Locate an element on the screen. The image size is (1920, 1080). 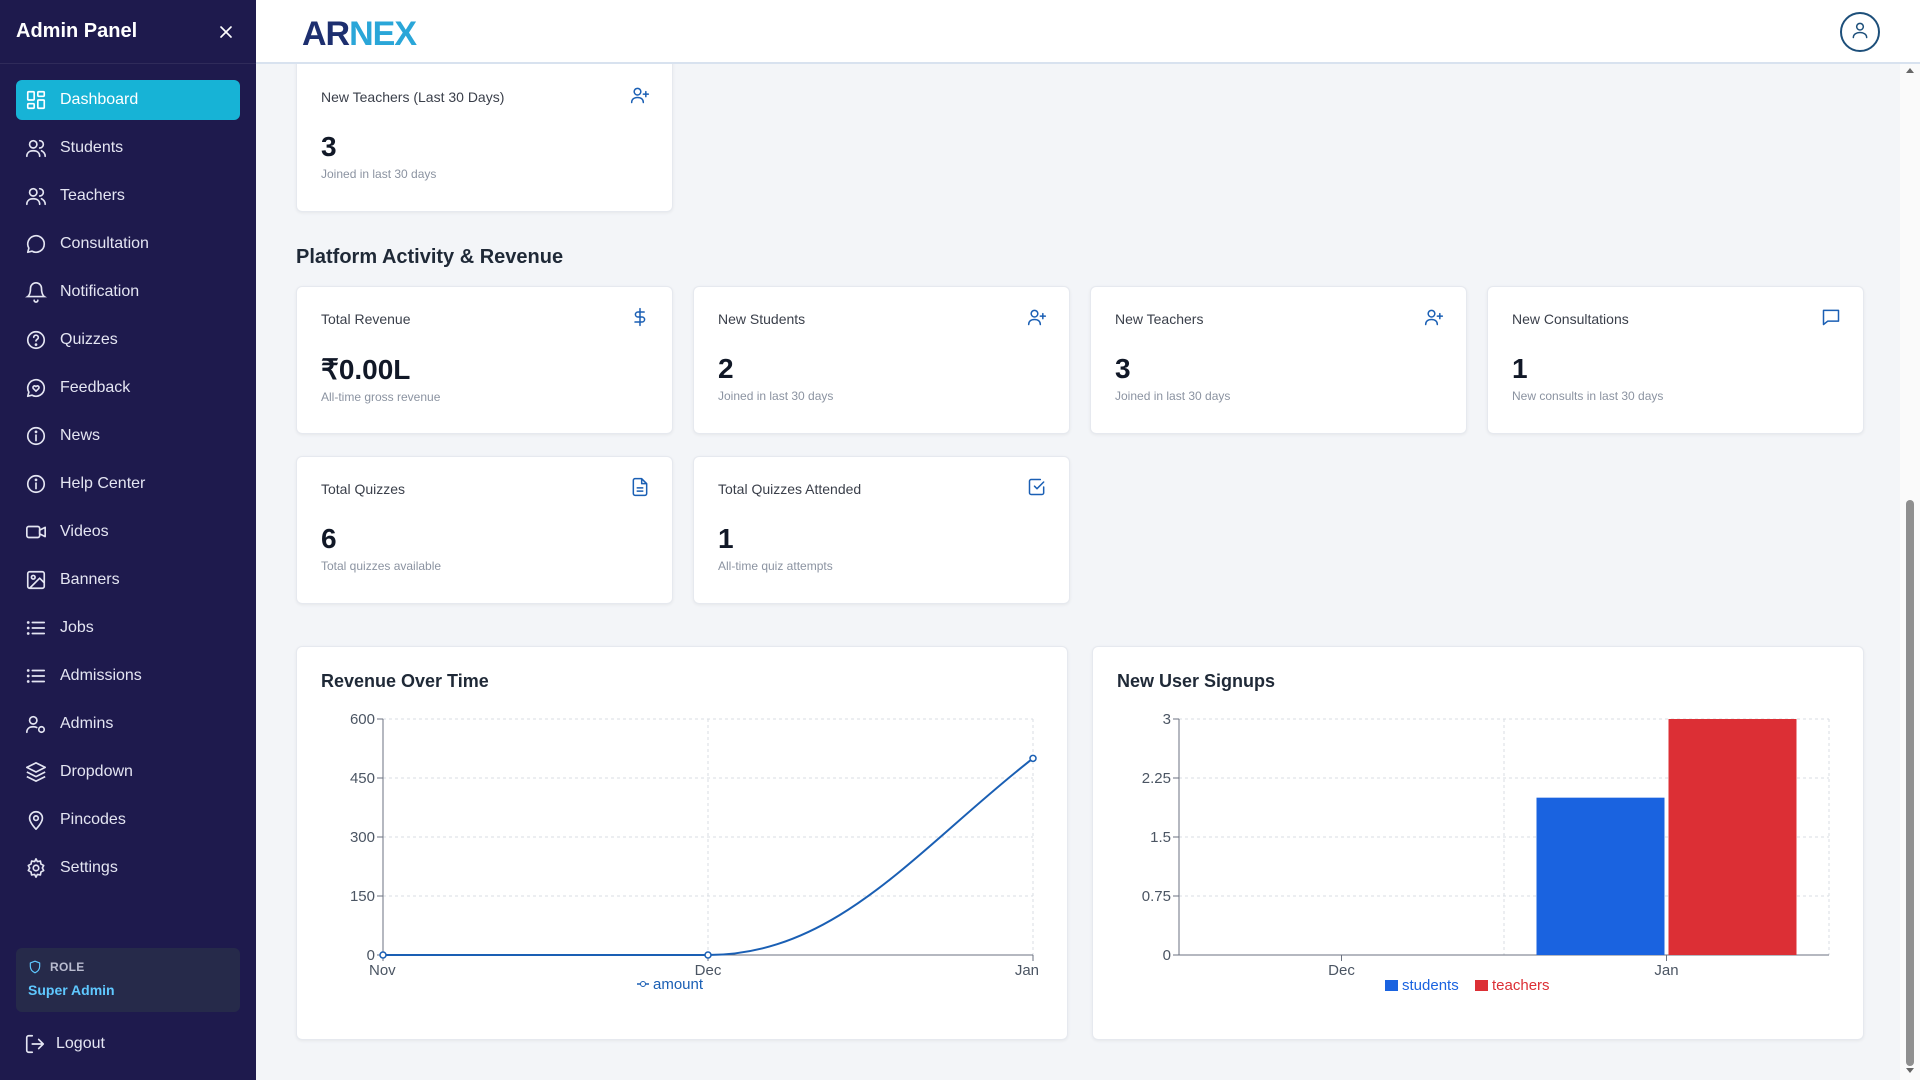
help-circle-icon is located at coordinates (36, 340).